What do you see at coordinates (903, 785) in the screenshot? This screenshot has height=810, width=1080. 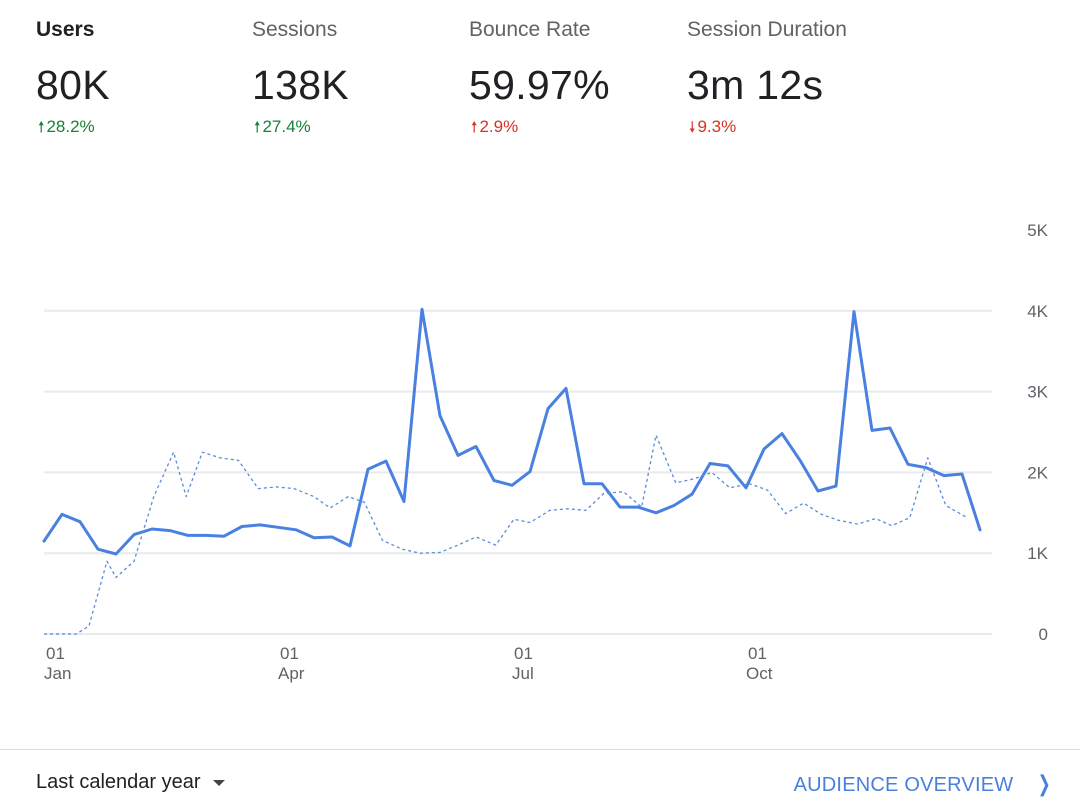 I see `audience-overview-label: AUDIENCE OVERVIEW` at bounding box center [903, 785].